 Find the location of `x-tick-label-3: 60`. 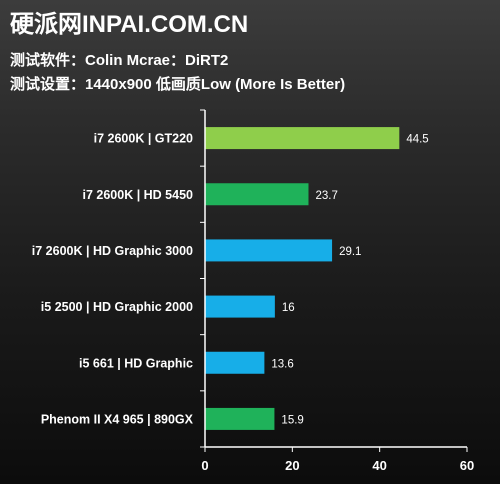

x-tick-label-3: 60 is located at coordinates (467, 465).